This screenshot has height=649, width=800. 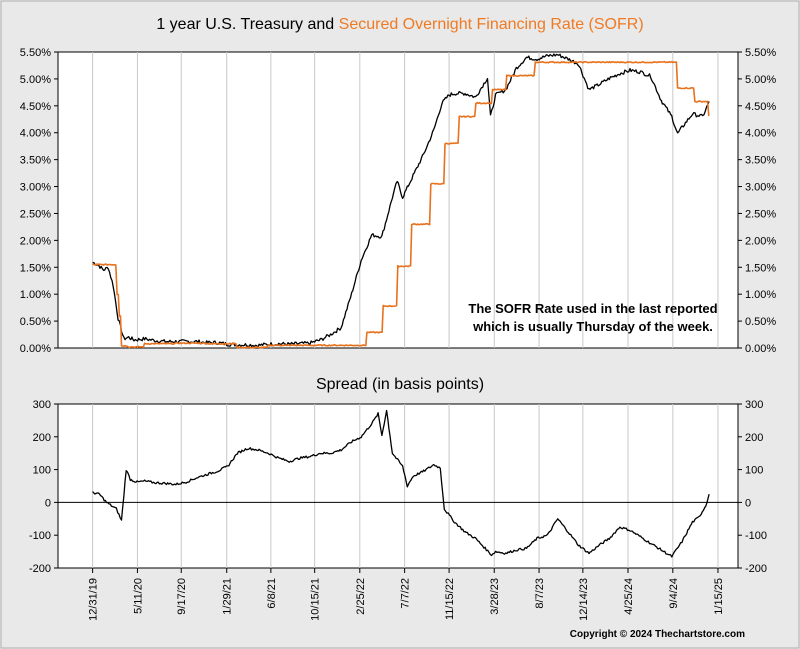 What do you see at coordinates (361, 596) in the screenshot?
I see `x-label-6: 2/25/22` at bounding box center [361, 596].